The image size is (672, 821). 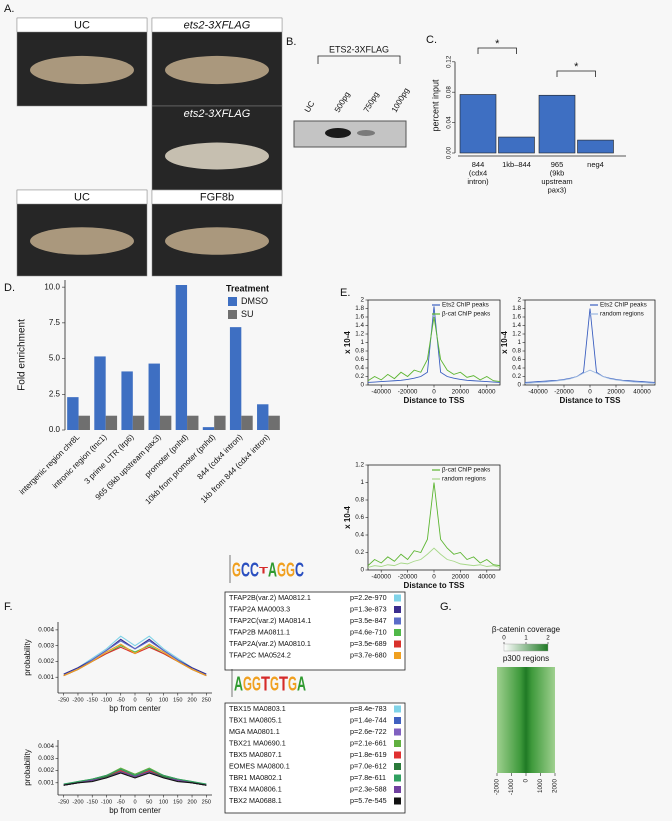 I want to click on x-tick-label: -100, so click(x=106, y=802).